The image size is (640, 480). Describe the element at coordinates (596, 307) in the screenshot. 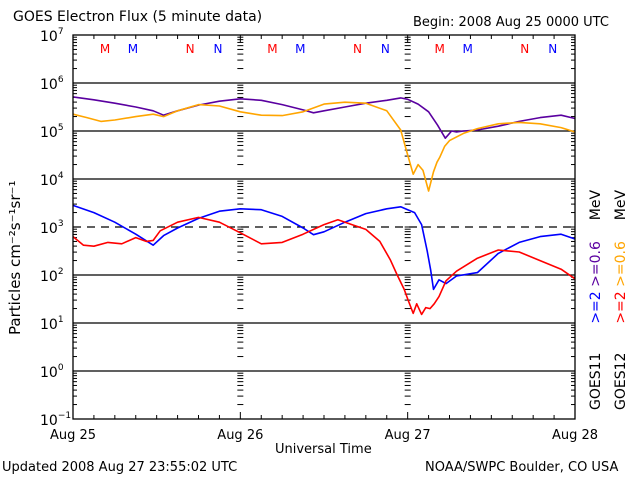

I see `legend-goes11-ge2: >=2` at that location.